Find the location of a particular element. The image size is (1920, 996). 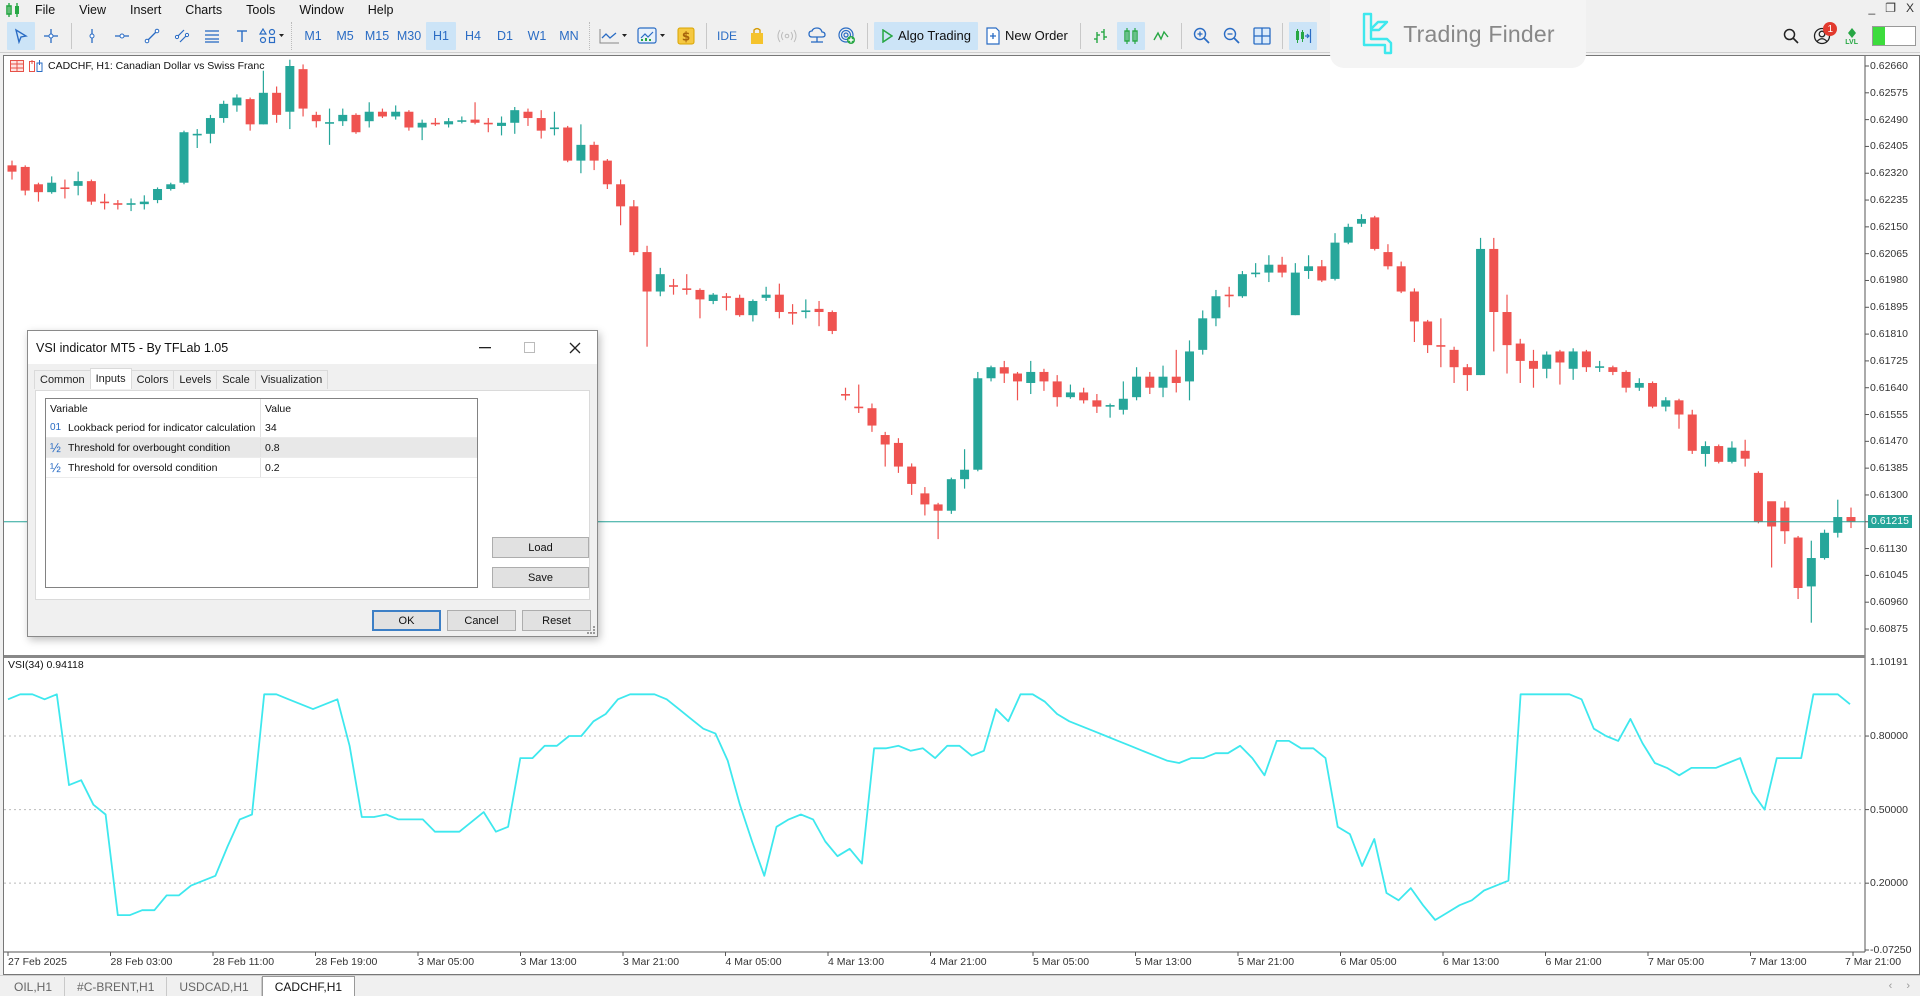

tile-windows-button is located at coordinates (1262, 36).